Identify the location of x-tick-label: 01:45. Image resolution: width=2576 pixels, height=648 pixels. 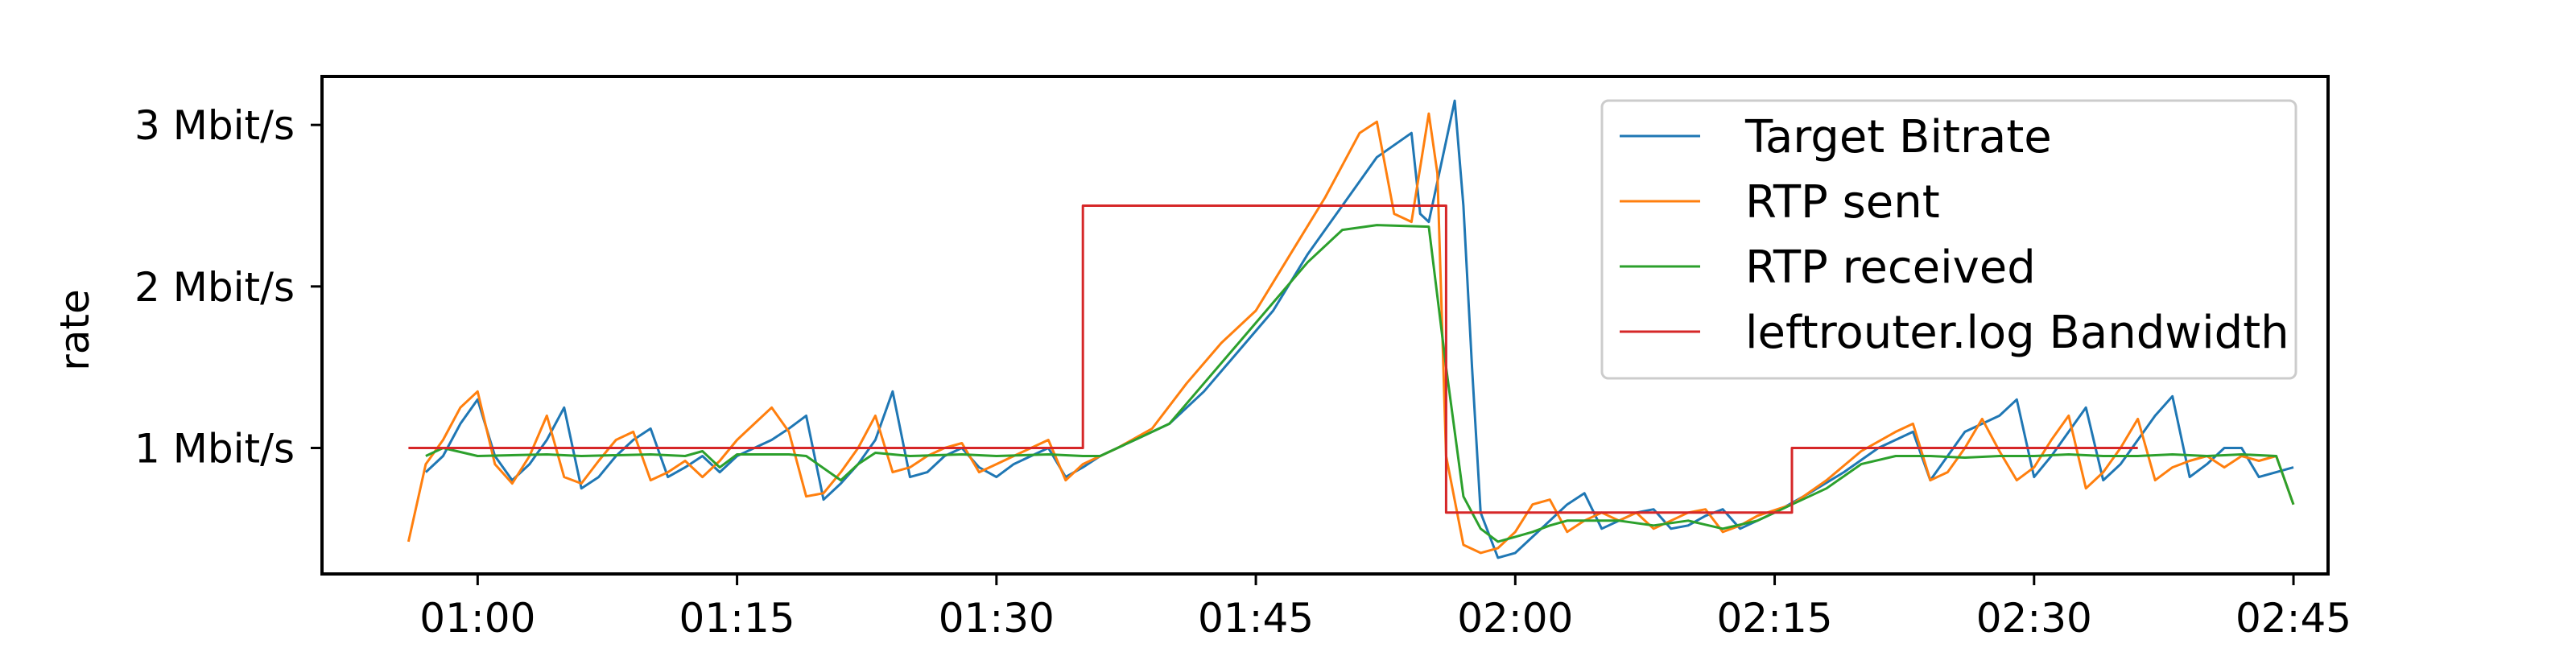
(1256, 619).